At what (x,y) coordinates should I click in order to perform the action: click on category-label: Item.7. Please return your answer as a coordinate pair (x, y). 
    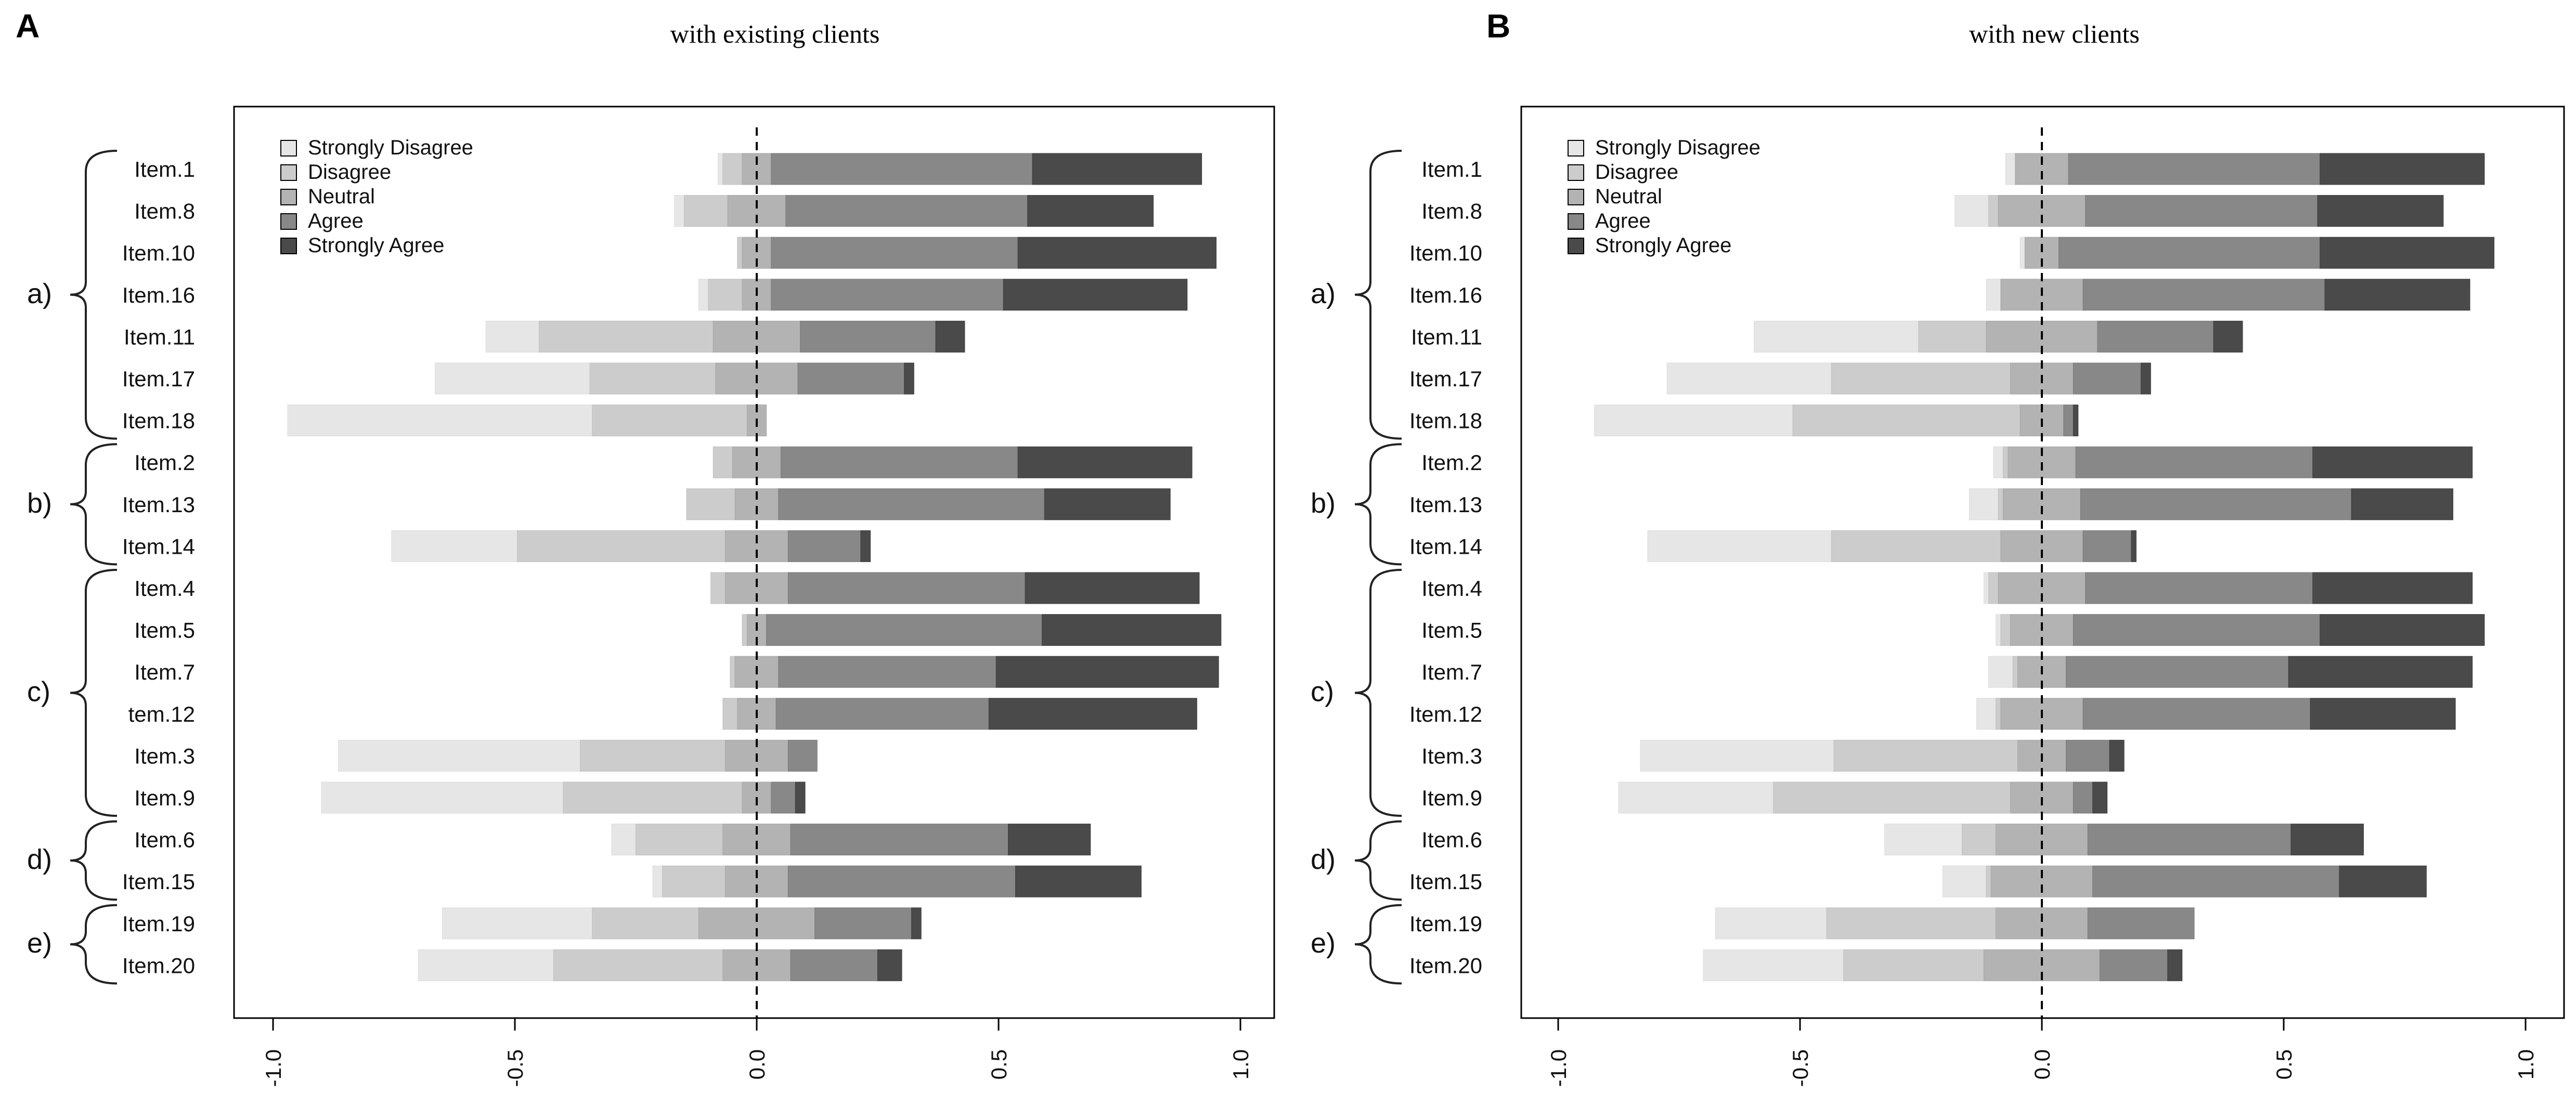
    Looking at the image, I should click on (1452, 672).